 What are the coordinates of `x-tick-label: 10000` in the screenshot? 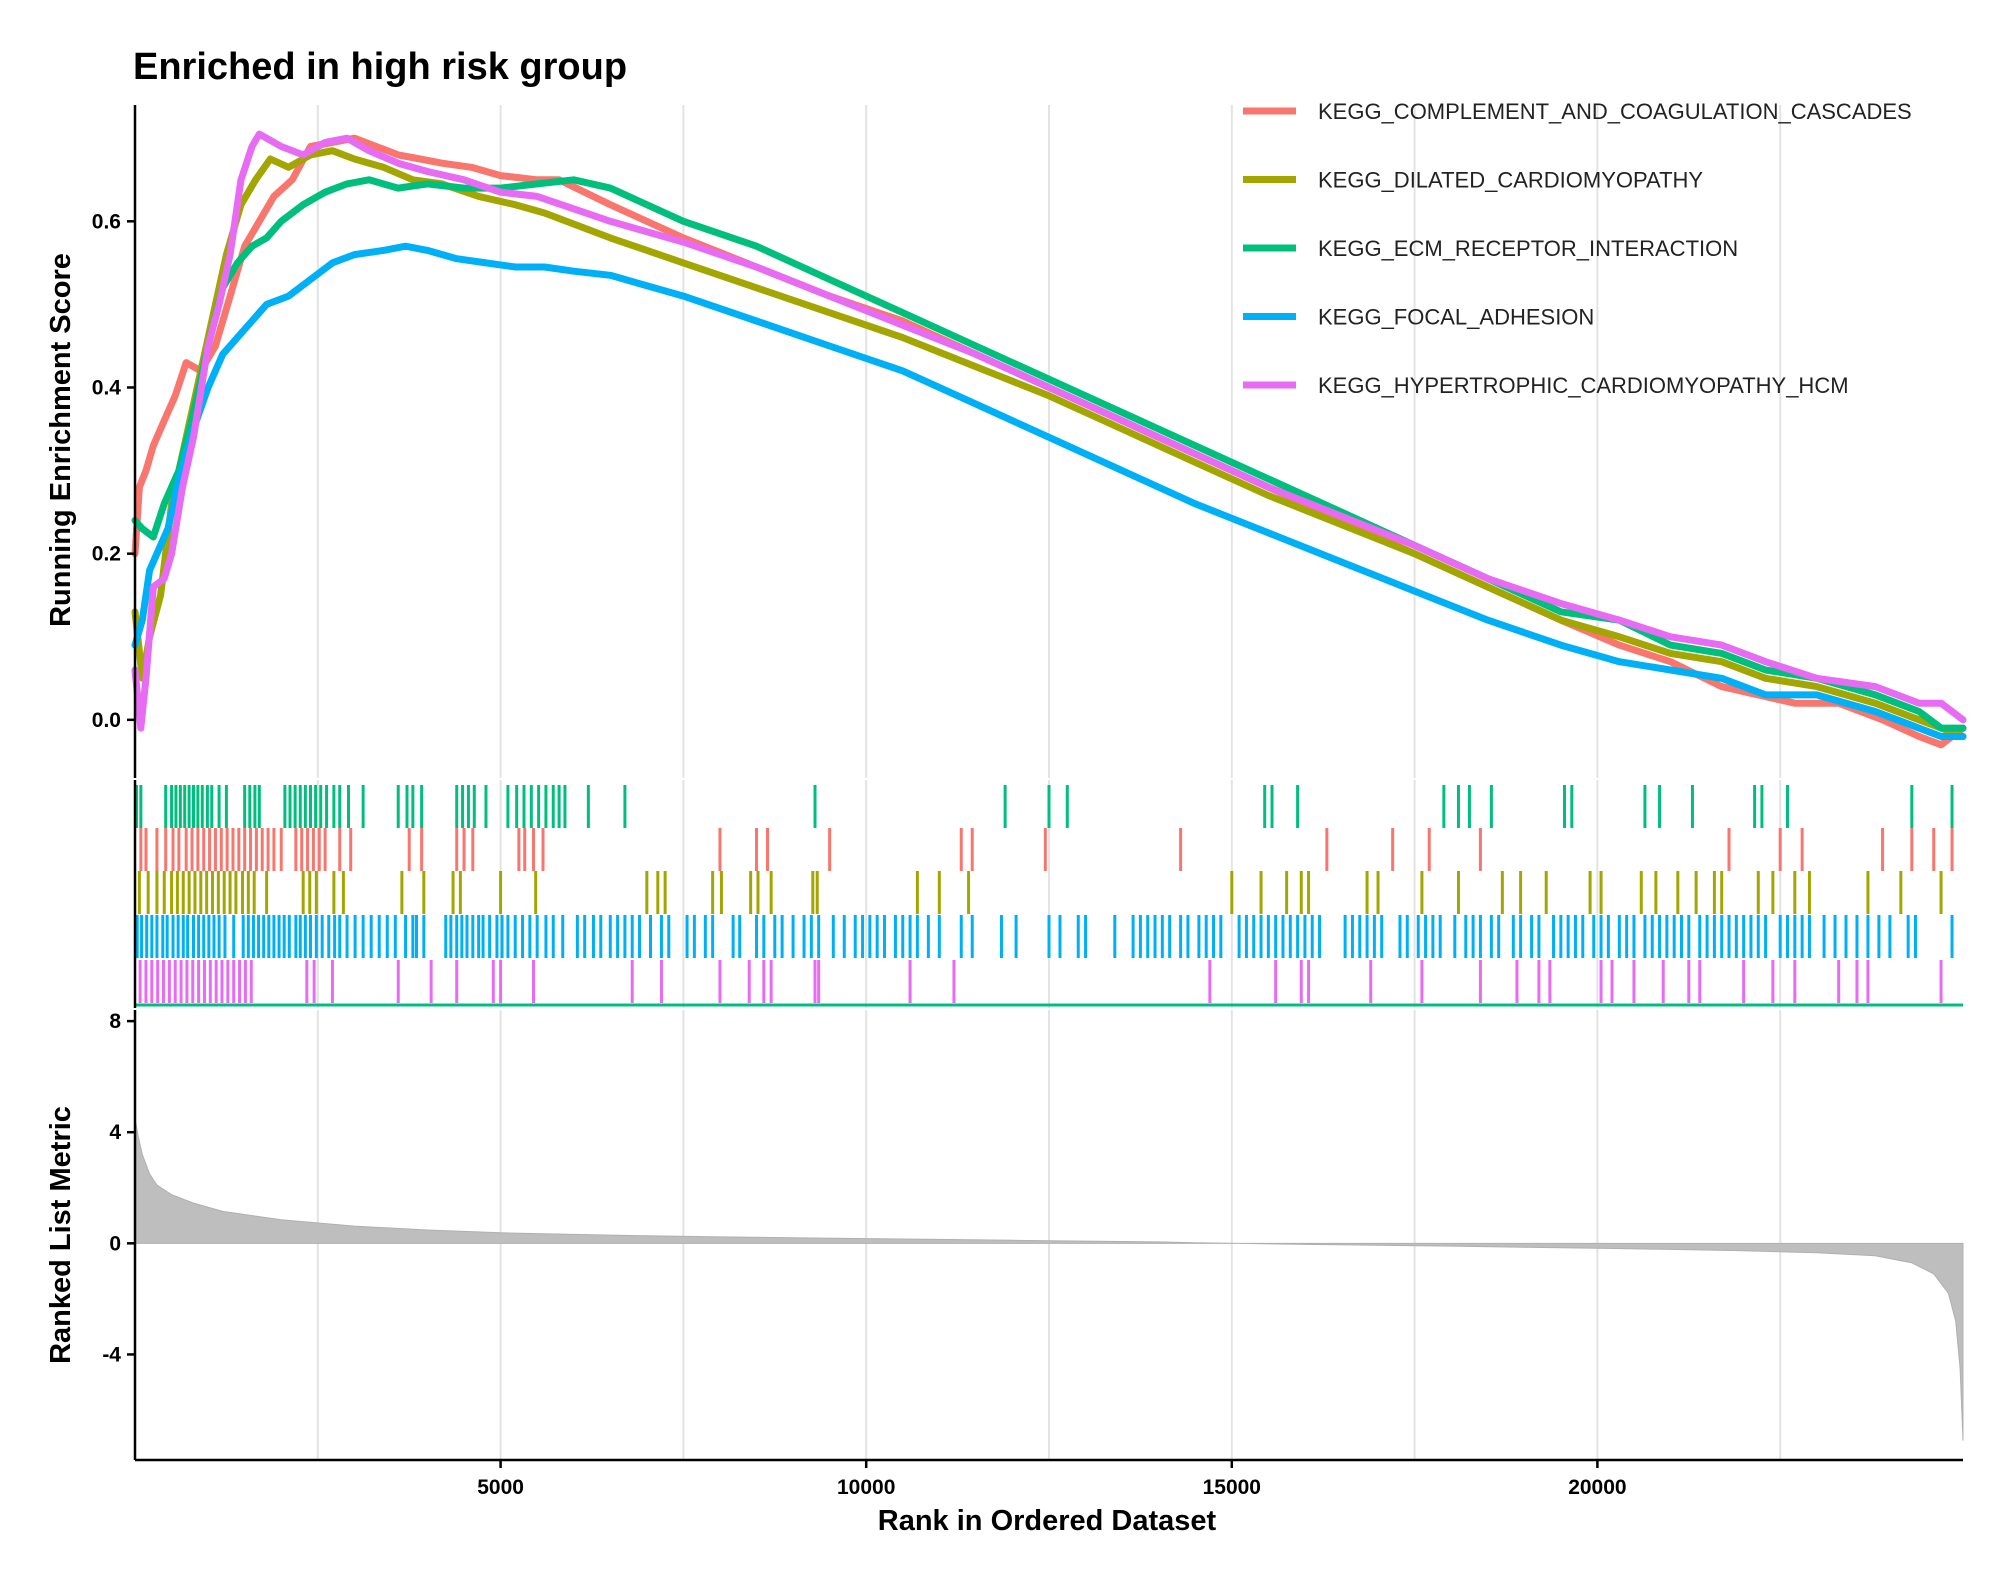 It's located at (866, 1487).